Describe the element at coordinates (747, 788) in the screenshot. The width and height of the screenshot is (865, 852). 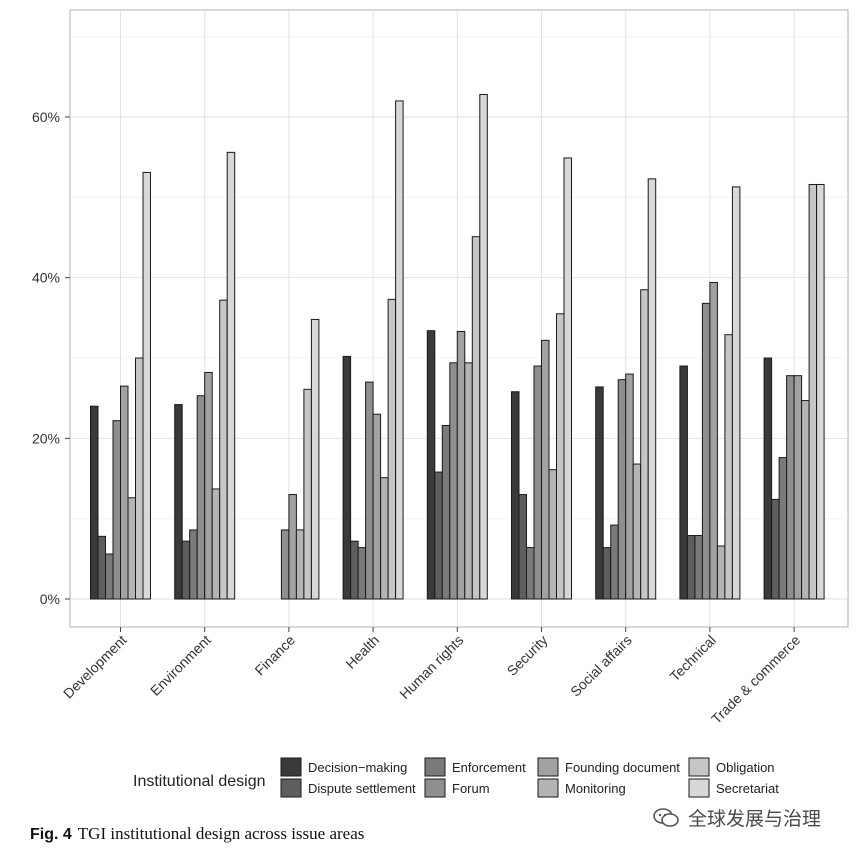
I see `legend-label: Secretariat` at that location.